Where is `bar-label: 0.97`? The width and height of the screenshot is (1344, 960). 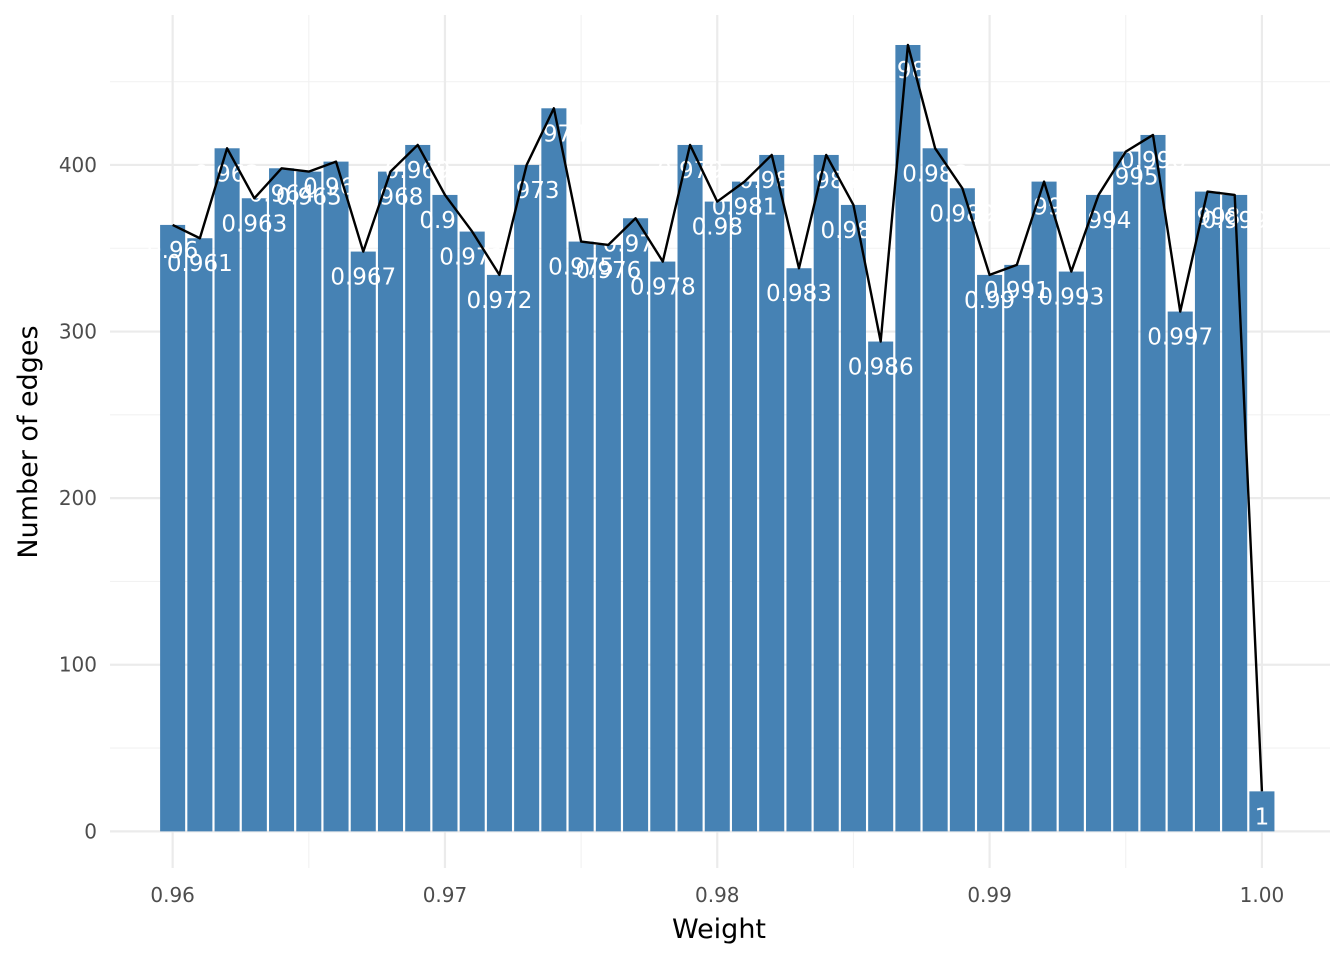
bar-label: 0.97 is located at coordinates (444, 221).